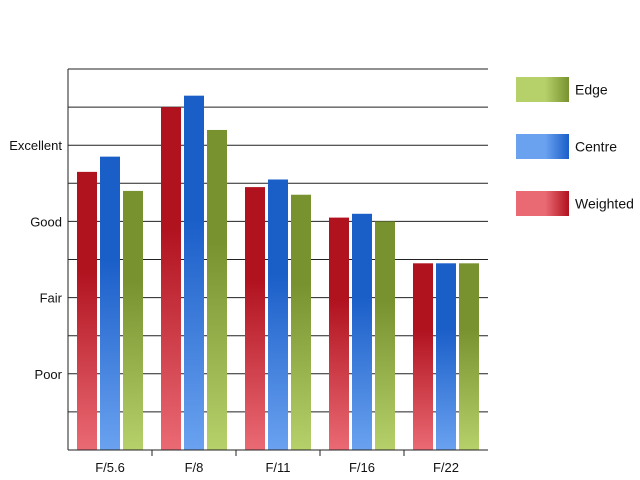  What do you see at coordinates (110, 467) in the screenshot?
I see `x-tick-label: F/5.6` at bounding box center [110, 467].